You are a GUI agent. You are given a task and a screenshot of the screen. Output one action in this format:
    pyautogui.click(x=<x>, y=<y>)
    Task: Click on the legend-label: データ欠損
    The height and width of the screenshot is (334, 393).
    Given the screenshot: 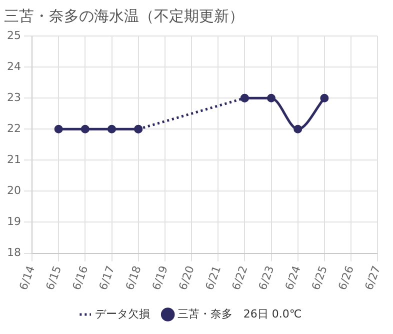 What is the action you would take?
    pyautogui.click(x=122, y=313)
    